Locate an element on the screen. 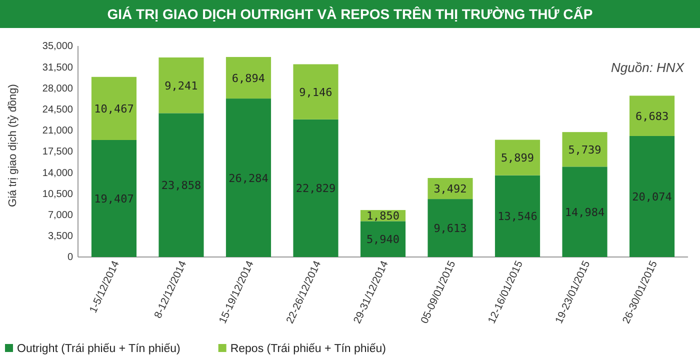 The width and height of the screenshot is (700, 361). y-tick-label: 35,000 is located at coordinates (58, 46).